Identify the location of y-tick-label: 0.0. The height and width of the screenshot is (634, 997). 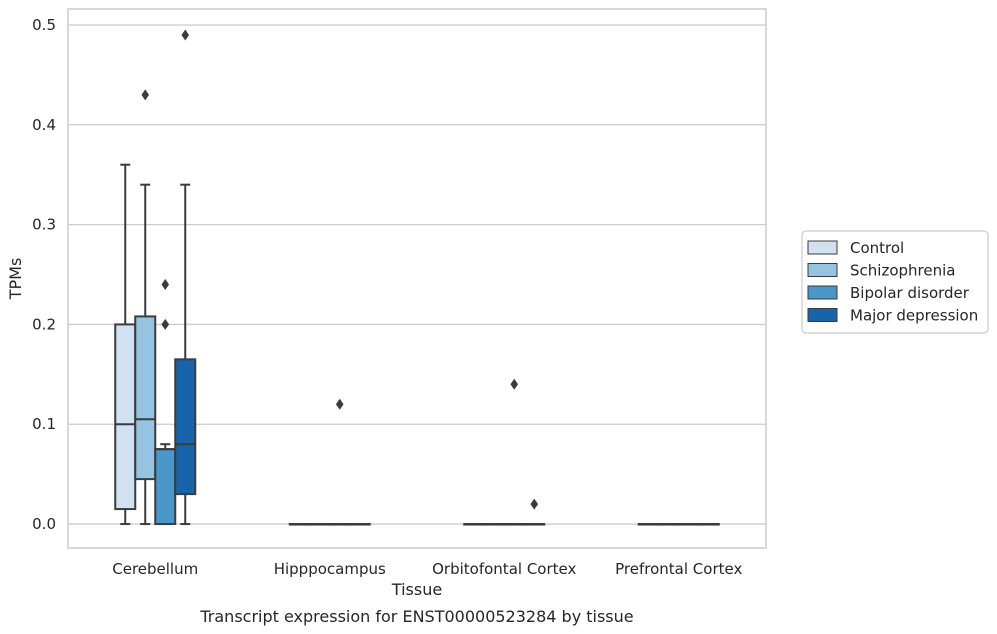
(44, 524).